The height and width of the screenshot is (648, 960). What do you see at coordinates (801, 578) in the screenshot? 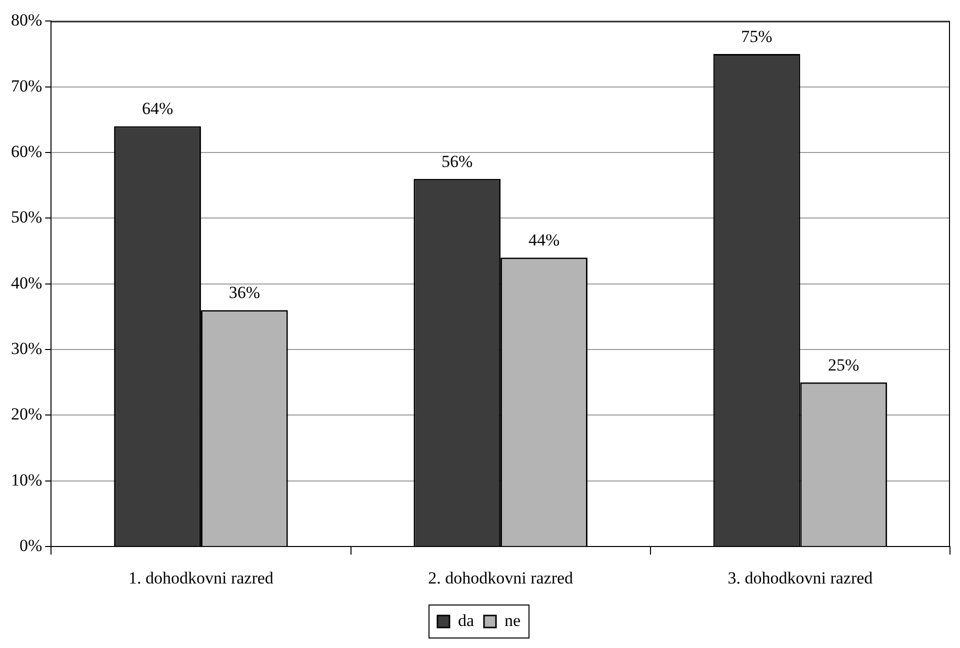
I see `x-tick-label: 3. dohodkovni razred` at bounding box center [801, 578].